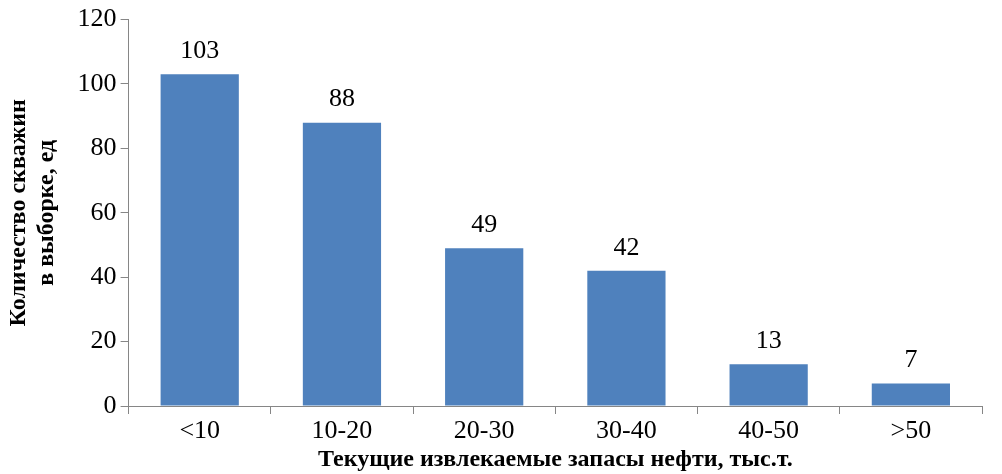 The height and width of the screenshot is (474, 1002). Describe the element at coordinates (768, 430) in the screenshot. I see `x-tick-label: 40-50` at that location.